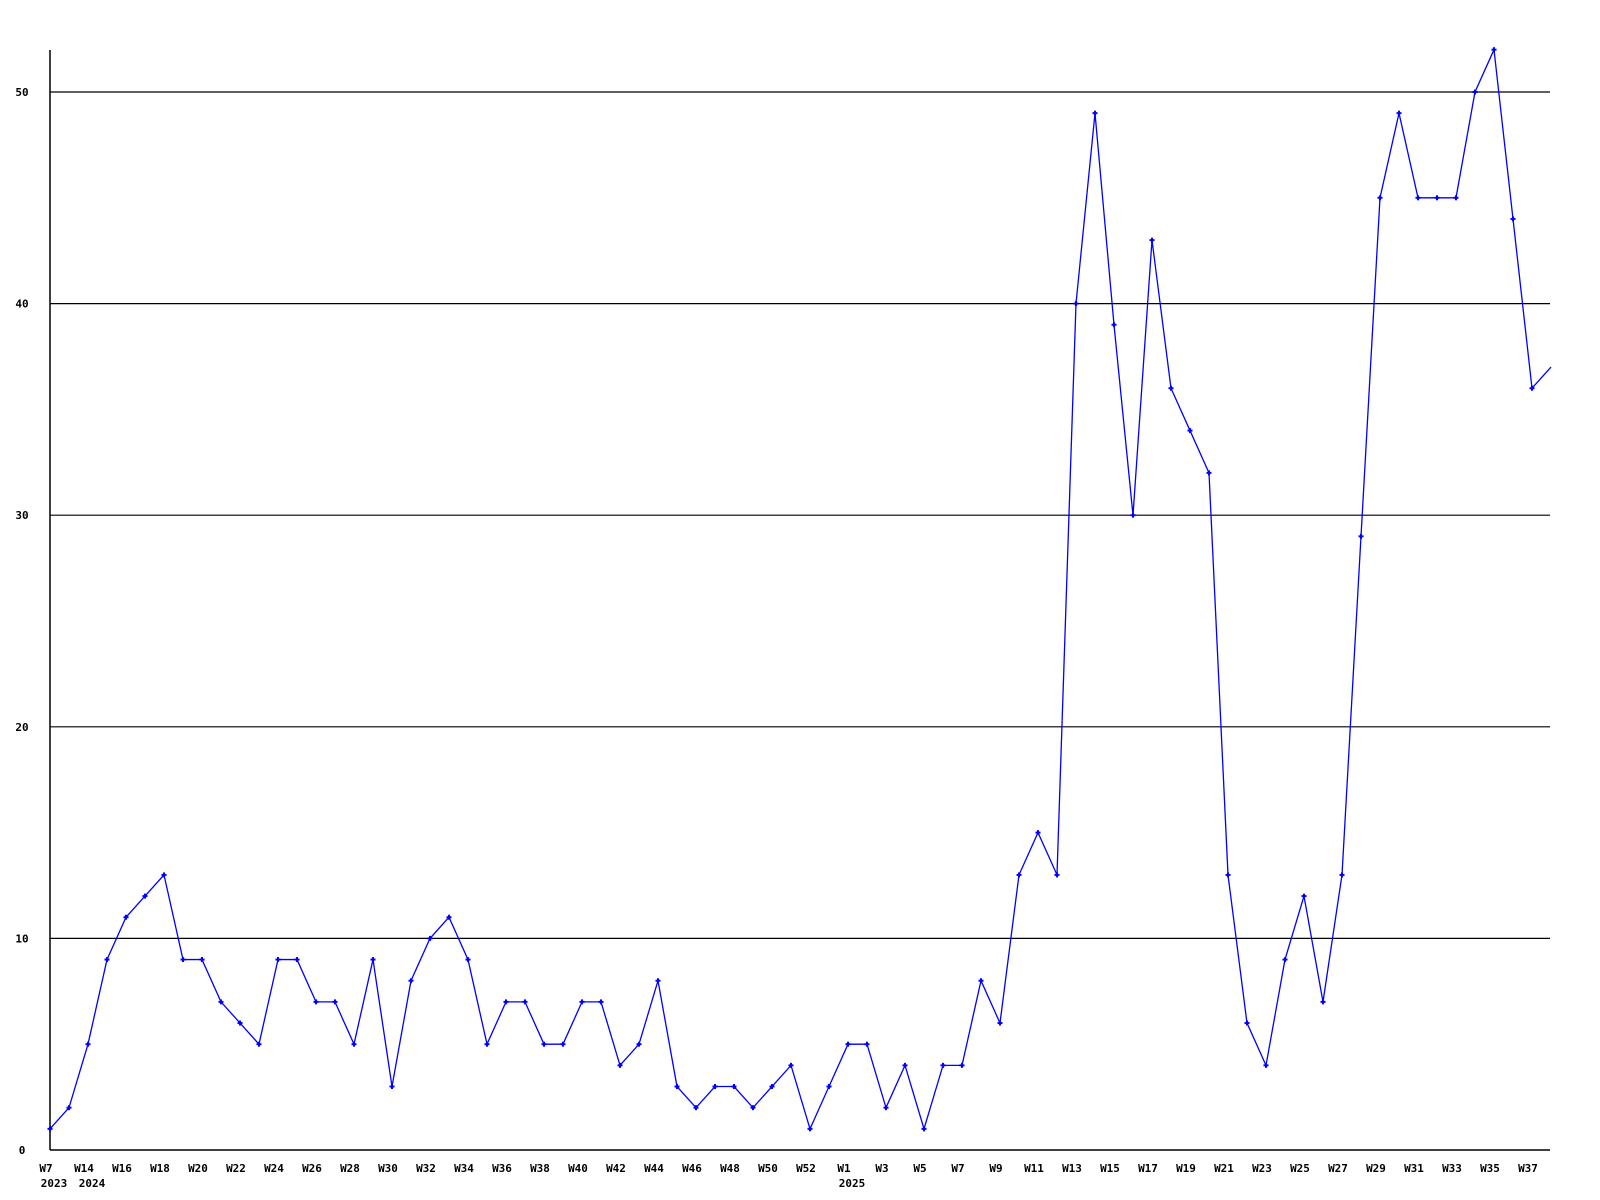  I want to click on x-tick-label: W17, so click(1148, 1168).